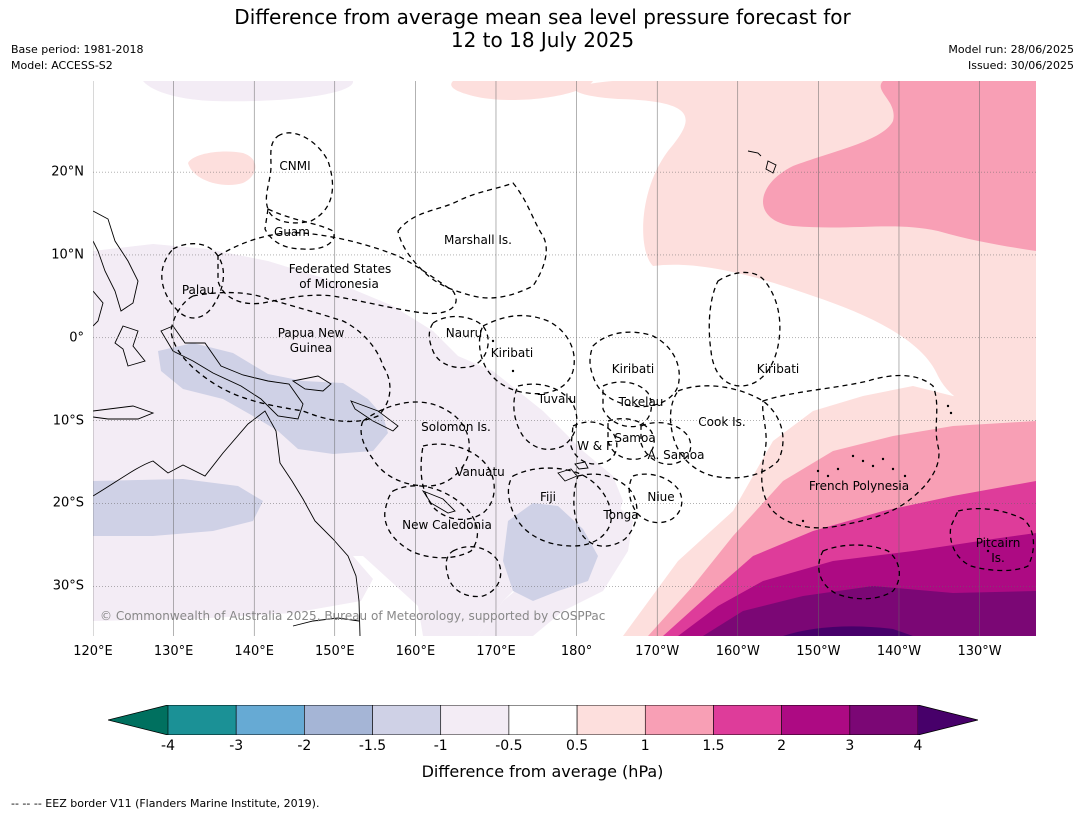  I want to click on label-pitcairn: Pitcairn, so click(998, 543).